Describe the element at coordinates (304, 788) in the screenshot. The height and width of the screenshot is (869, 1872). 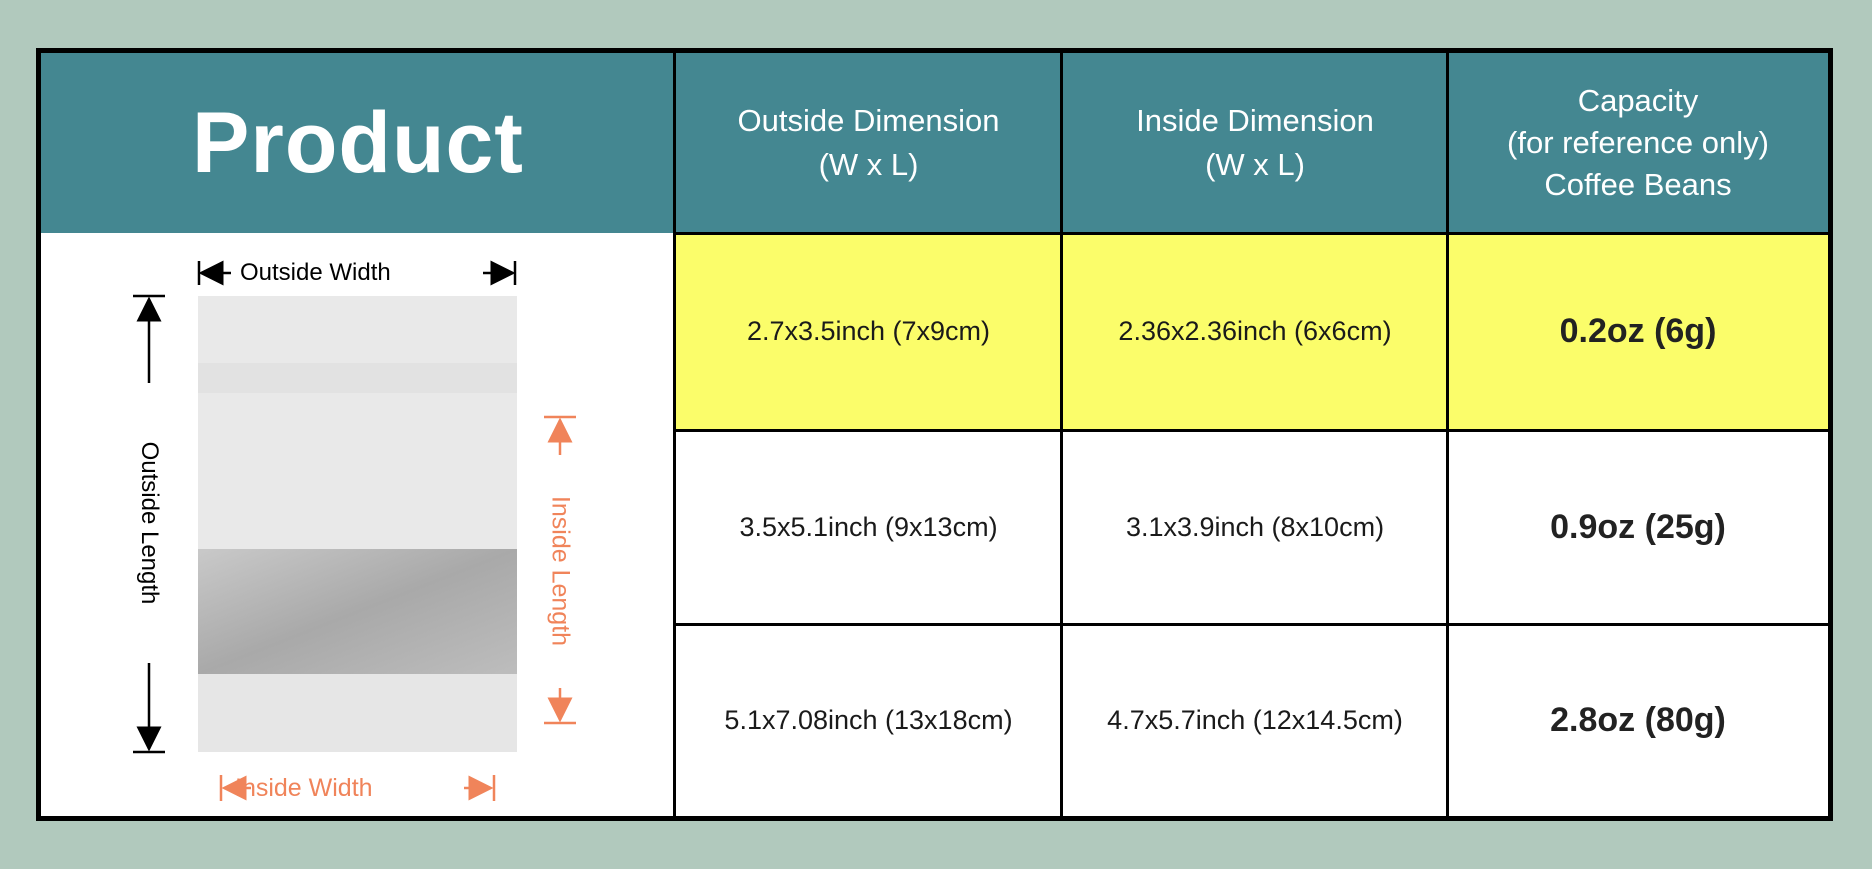
I see `inside-width-label: Inside Width` at that location.